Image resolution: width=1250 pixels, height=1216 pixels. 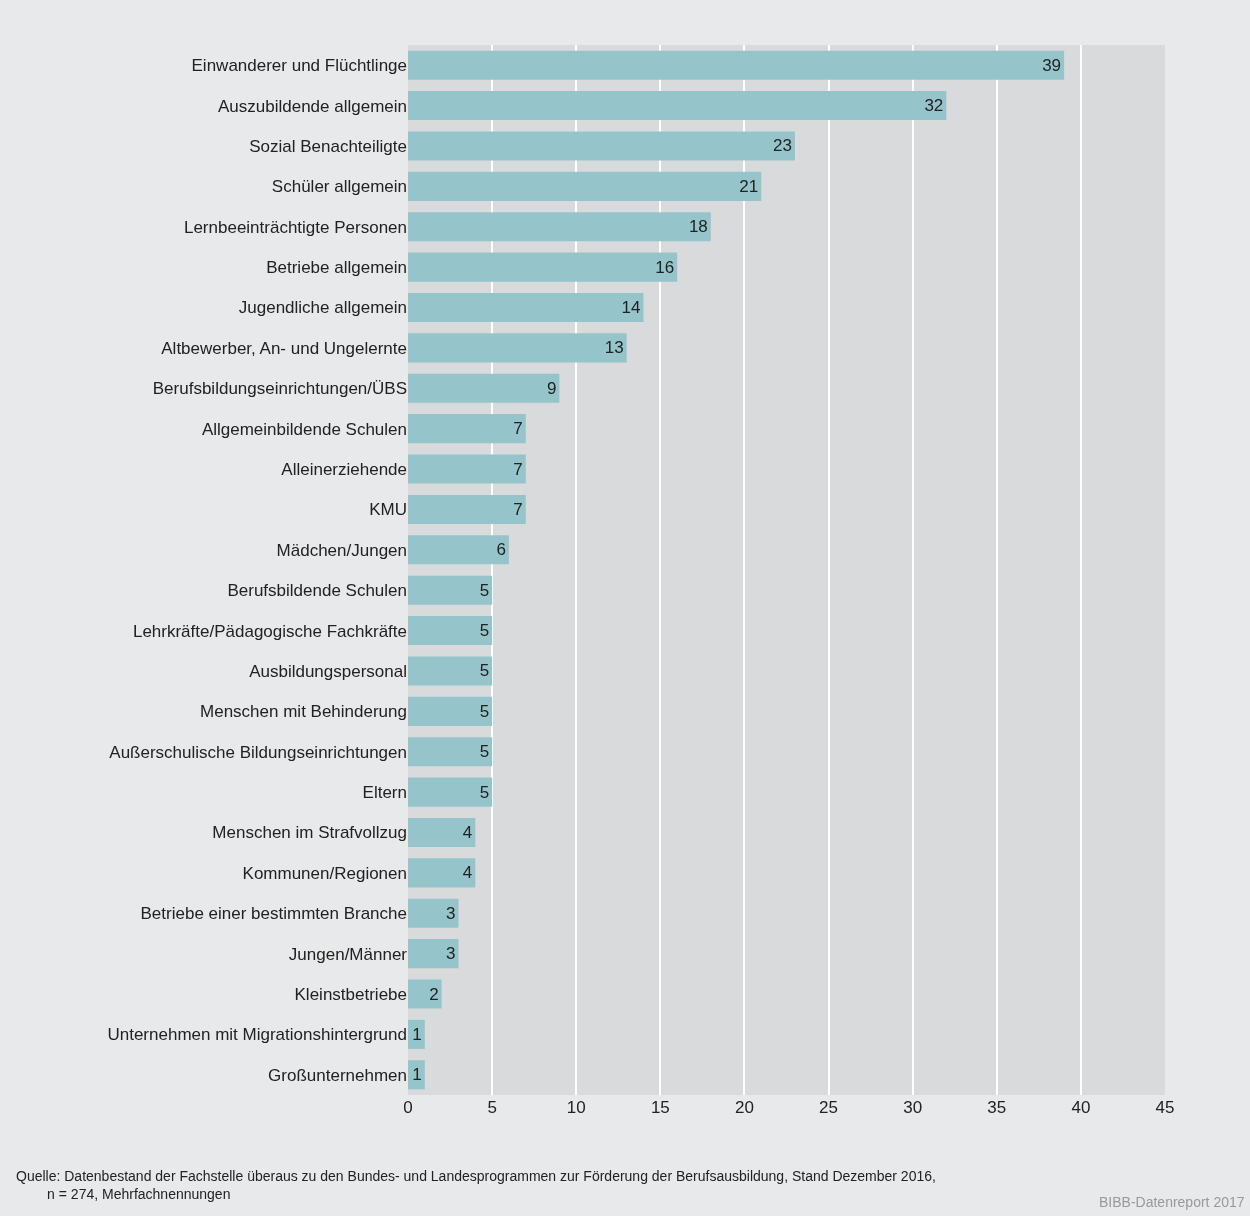 What do you see at coordinates (303, 712) in the screenshot?
I see `y-tick-label: Menschen mit Behinderung` at bounding box center [303, 712].